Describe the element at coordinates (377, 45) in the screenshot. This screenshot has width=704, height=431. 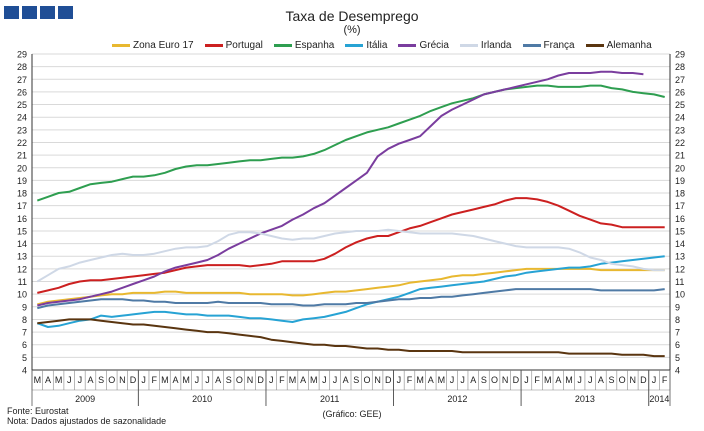
I see `legend-label: Itália` at that location.